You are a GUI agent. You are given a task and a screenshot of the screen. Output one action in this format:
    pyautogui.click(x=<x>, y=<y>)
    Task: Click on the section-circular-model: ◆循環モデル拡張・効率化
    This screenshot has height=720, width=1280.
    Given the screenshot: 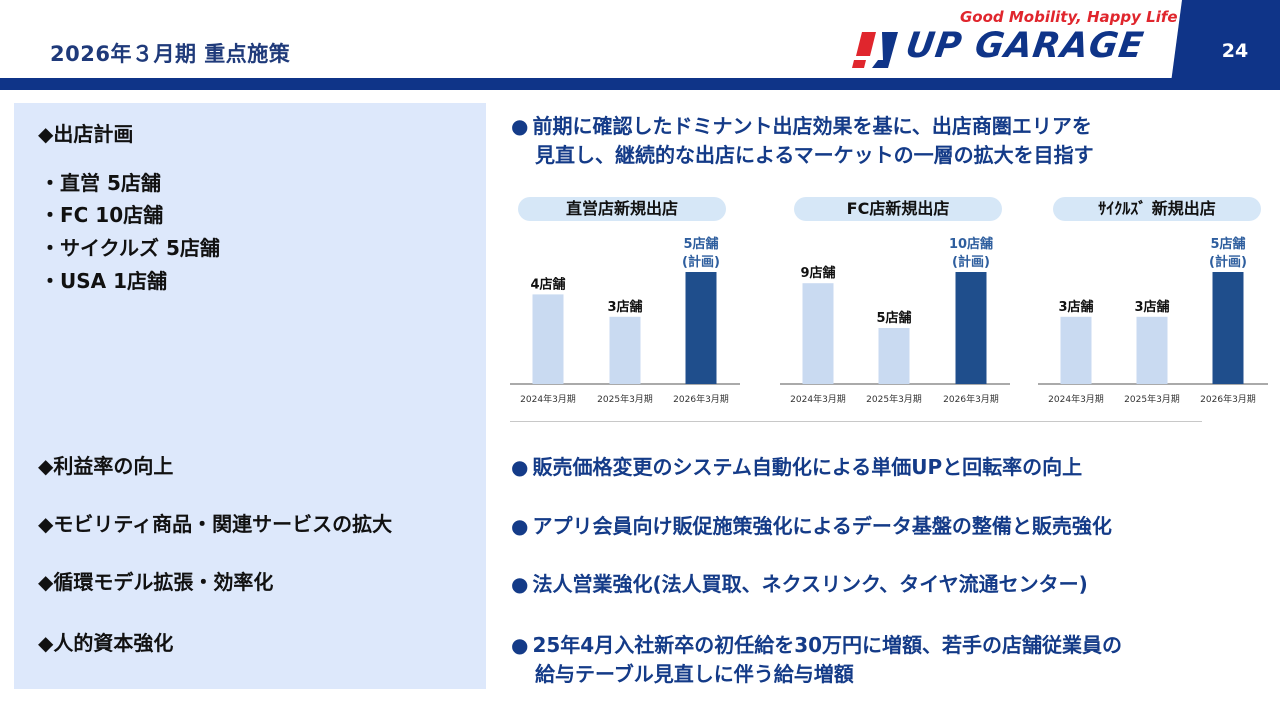 What is the action you would take?
    pyautogui.click(x=156, y=582)
    